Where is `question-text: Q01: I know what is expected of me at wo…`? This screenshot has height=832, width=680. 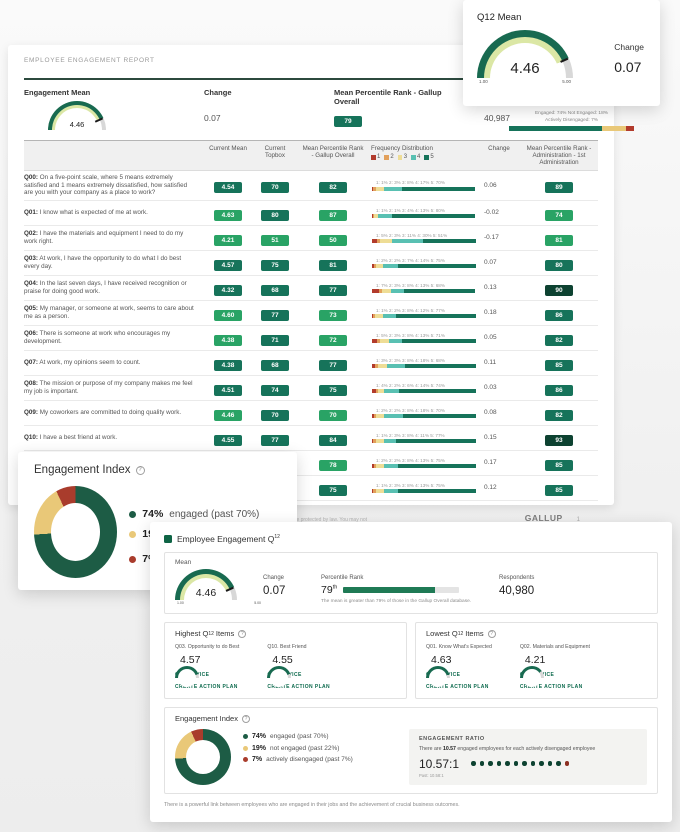
question-text: Q01: I know what is expected of me at wo… is located at coordinates (86, 212).